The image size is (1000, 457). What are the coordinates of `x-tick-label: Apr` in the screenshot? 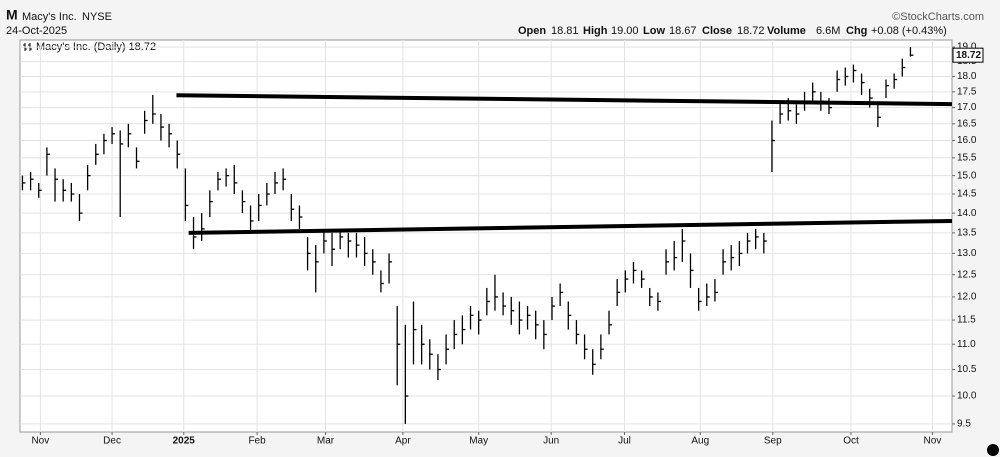 It's located at (403, 441).